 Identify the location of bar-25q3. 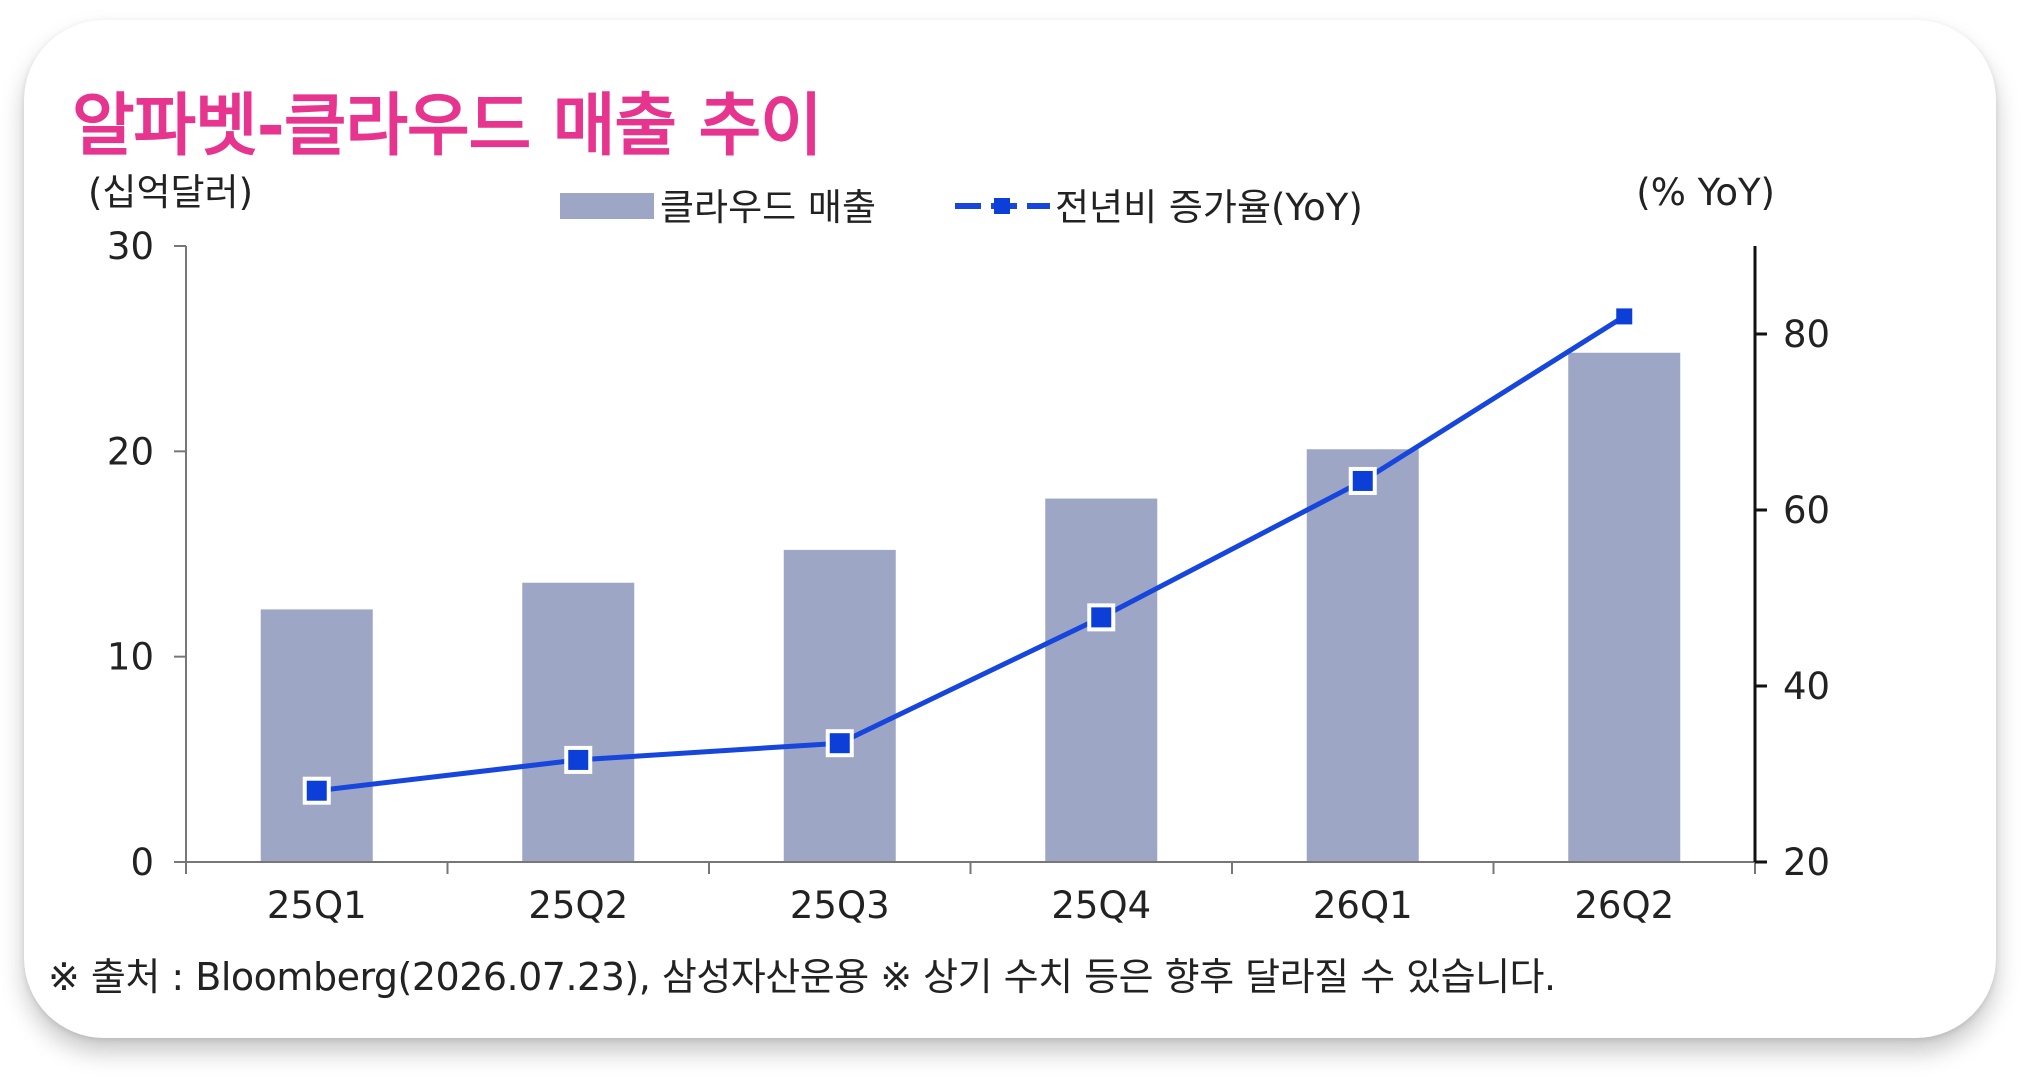
(839, 705).